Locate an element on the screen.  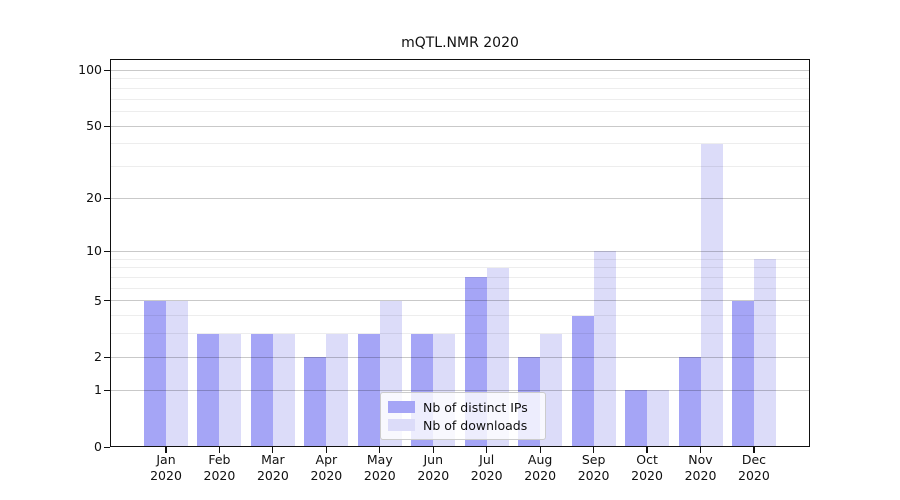
y-axis-tick-label: 10 is located at coordinates (94, 251).